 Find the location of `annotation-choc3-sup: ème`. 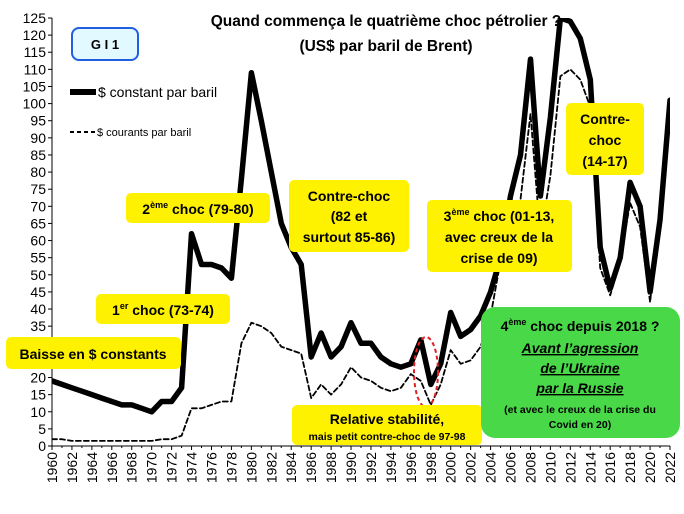

annotation-choc3-sup: ème is located at coordinates (460, 212).